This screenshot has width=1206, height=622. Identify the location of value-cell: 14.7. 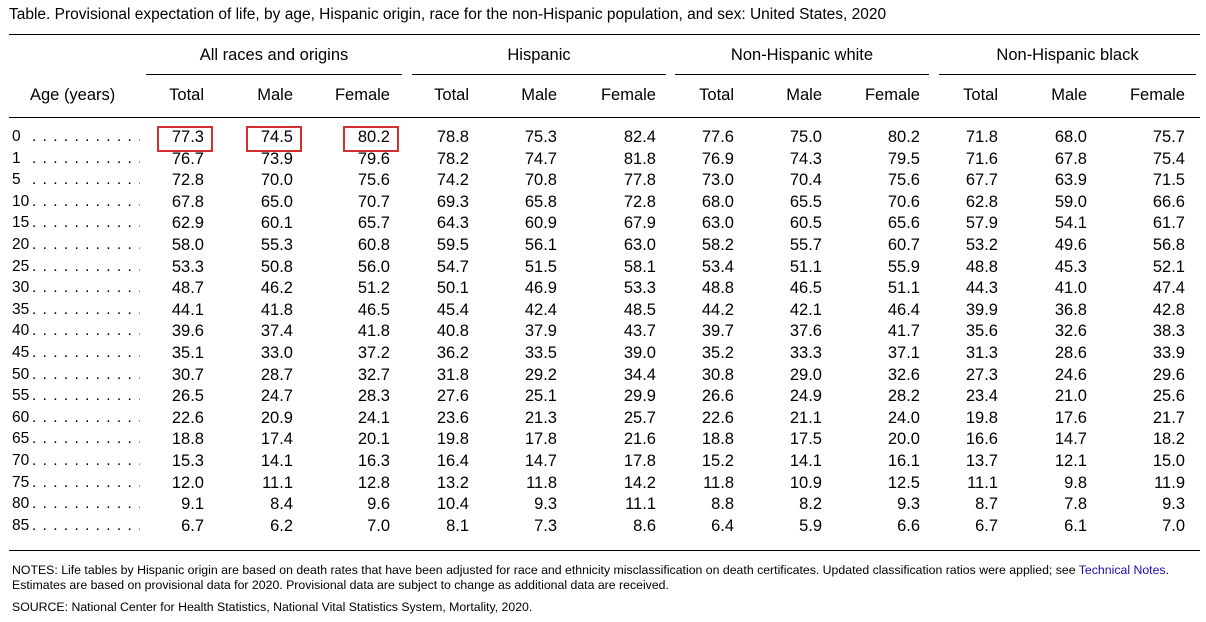
(540, 461).